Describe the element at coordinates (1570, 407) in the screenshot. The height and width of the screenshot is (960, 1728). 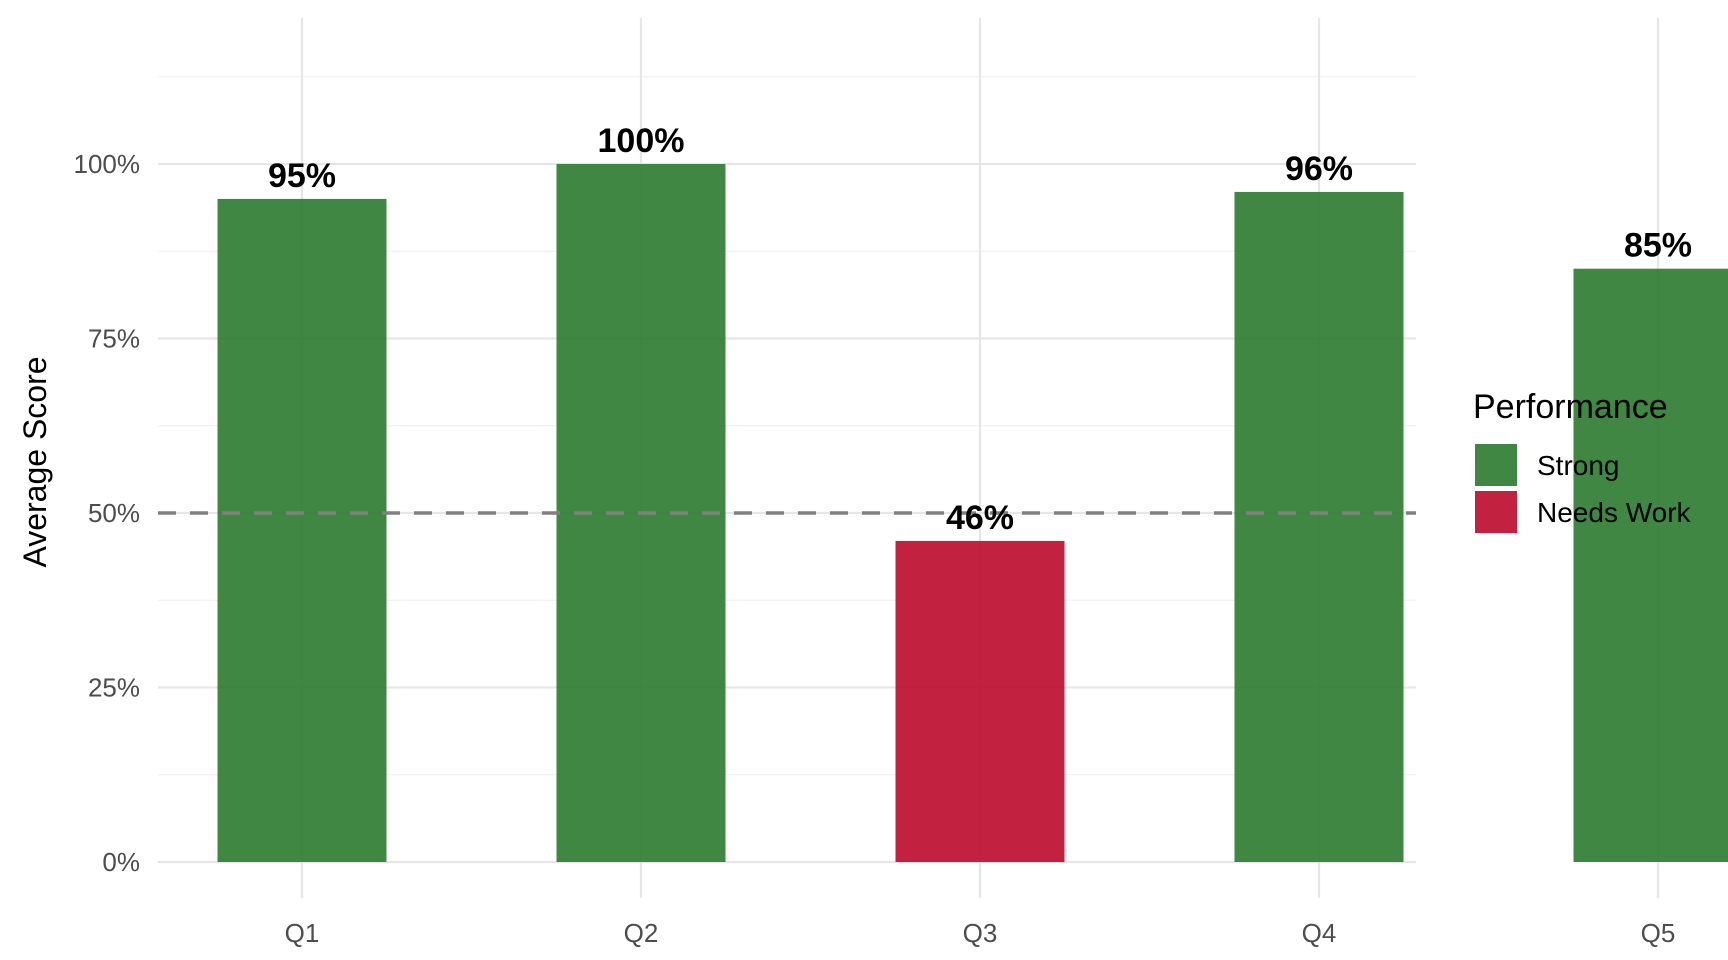
I see `legend-title: Performance` at that location.